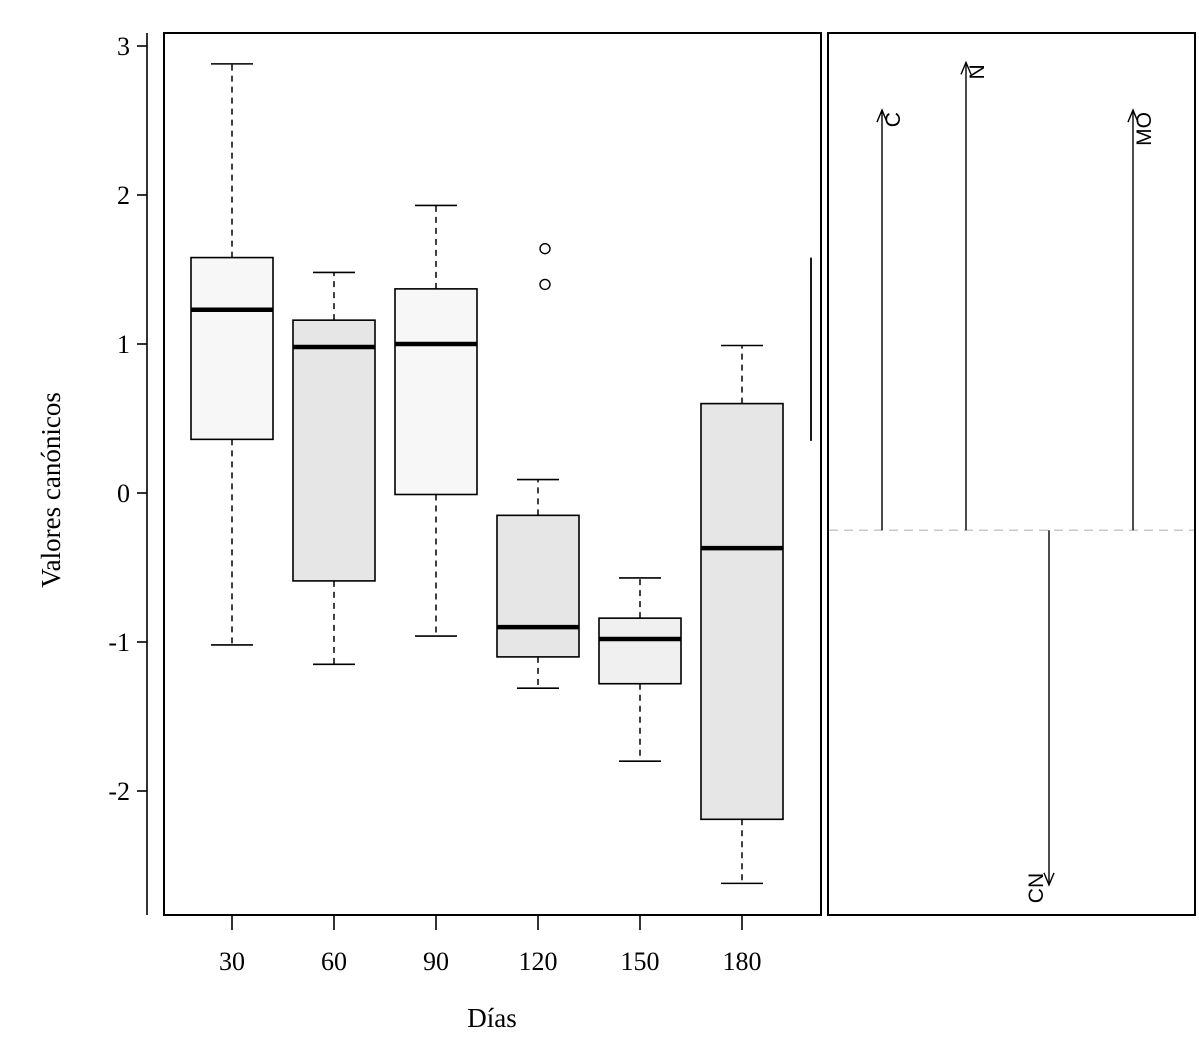 Image resolution: width=1199 pixels, height=1038 pixels. Describe the element at coordinates (492, 945) in the screenshot. I see `x-axis: 30 60 90 120 150 180` at that location.